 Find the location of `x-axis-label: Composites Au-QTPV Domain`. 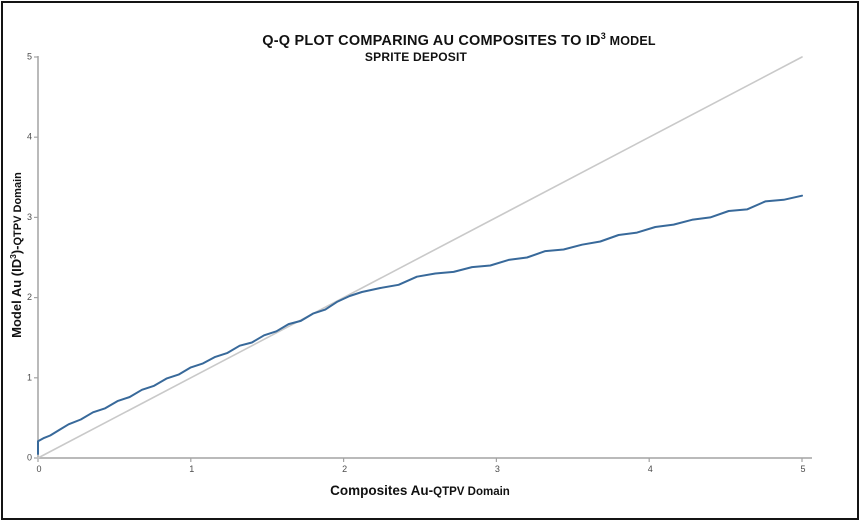

x-axis-label: Composites Au-QTPV Domain is located at coordinates (420, 490).